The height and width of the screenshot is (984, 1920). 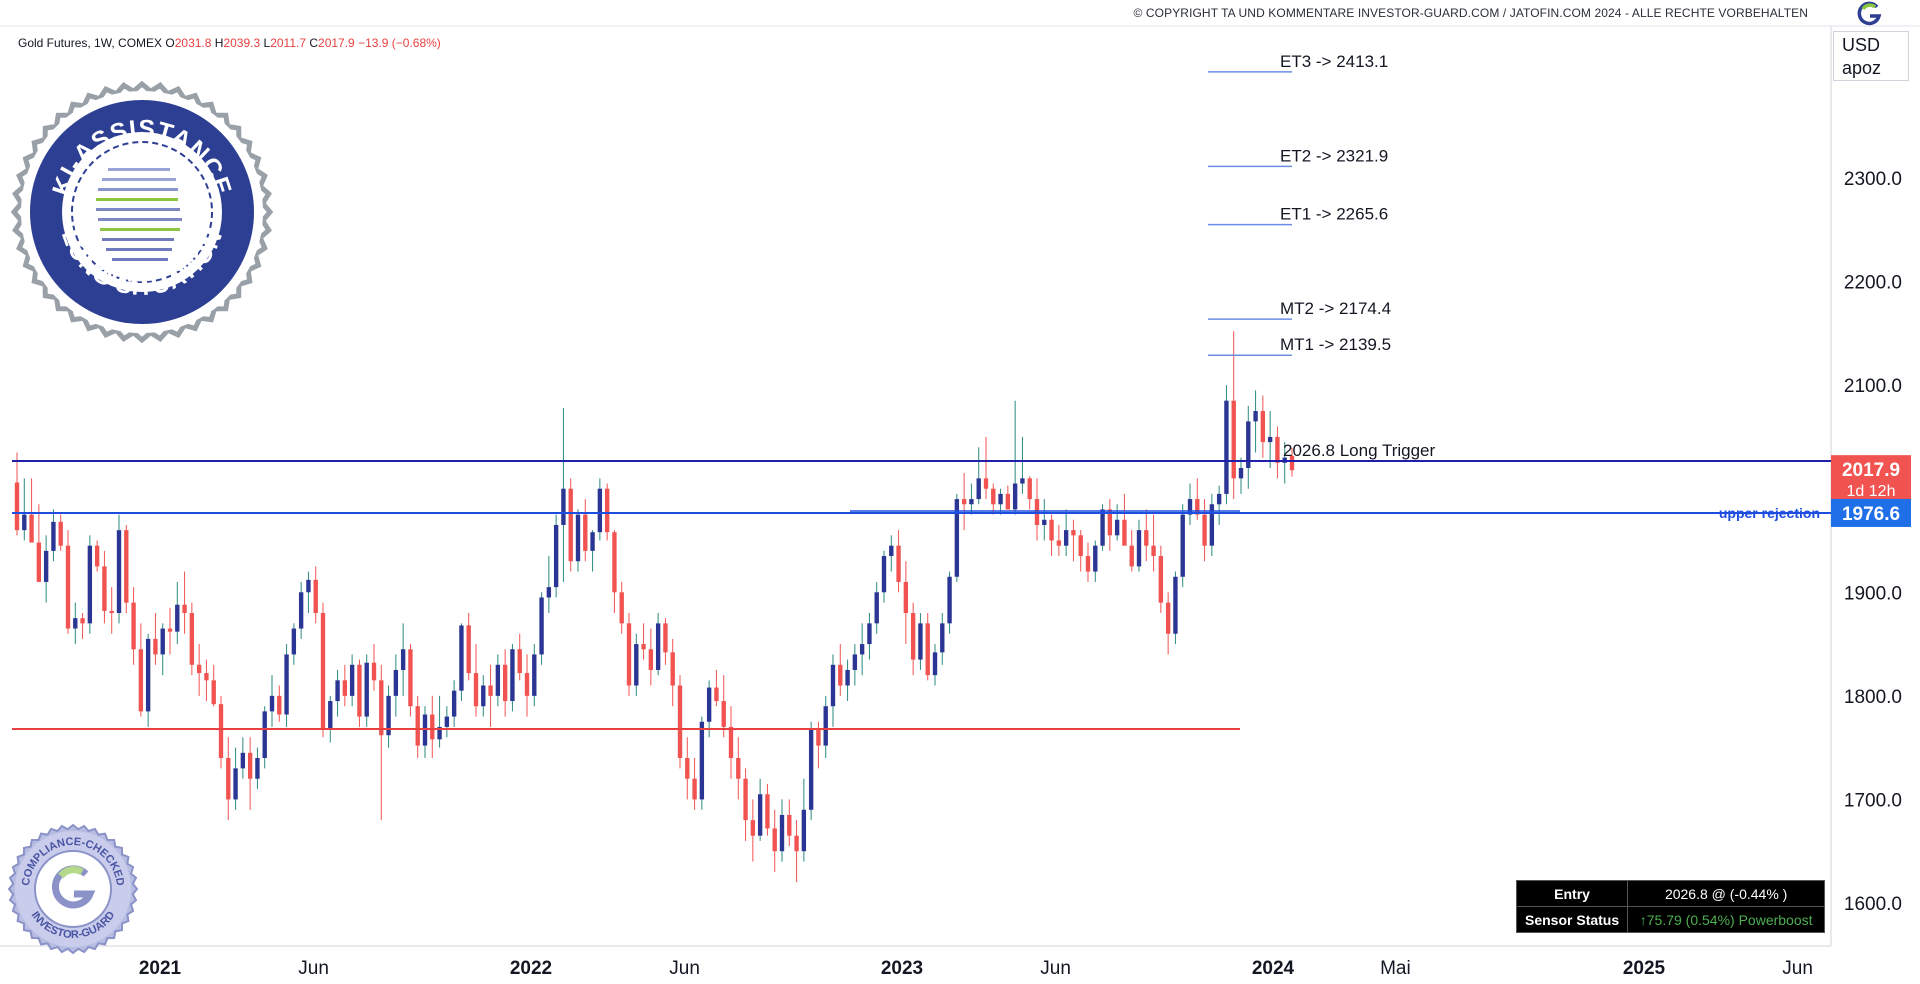 I want to click on last-price-badge, so click(x=1871, y=477).